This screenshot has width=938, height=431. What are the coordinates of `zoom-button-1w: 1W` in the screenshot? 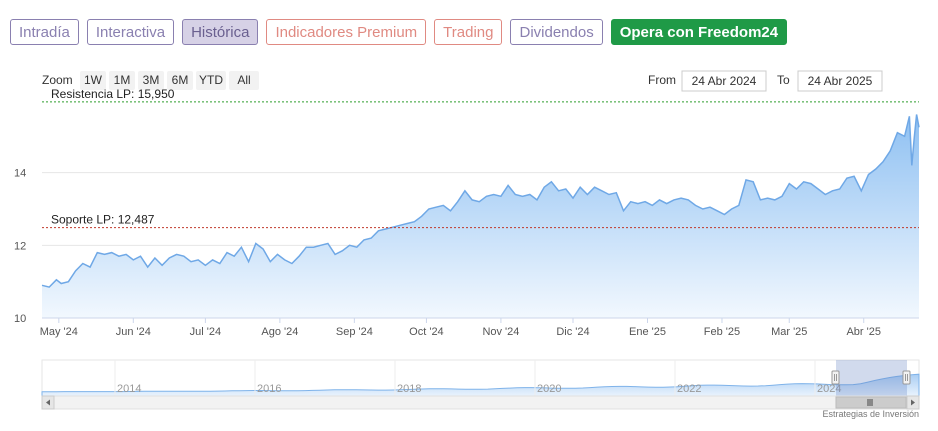 It's located at (93, 80).